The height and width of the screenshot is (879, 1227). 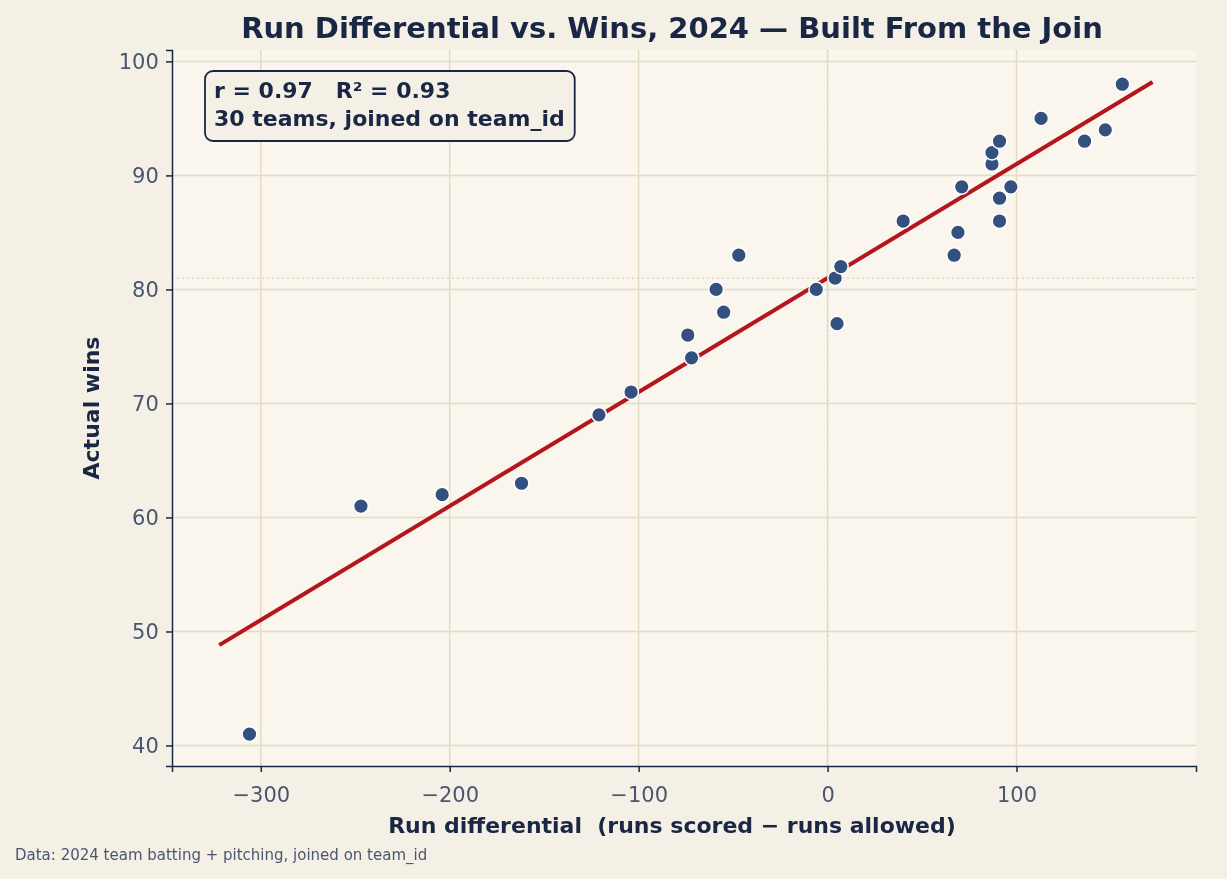 I want to click on y-axis-title: Actual wins, so click(x=91, y=408).